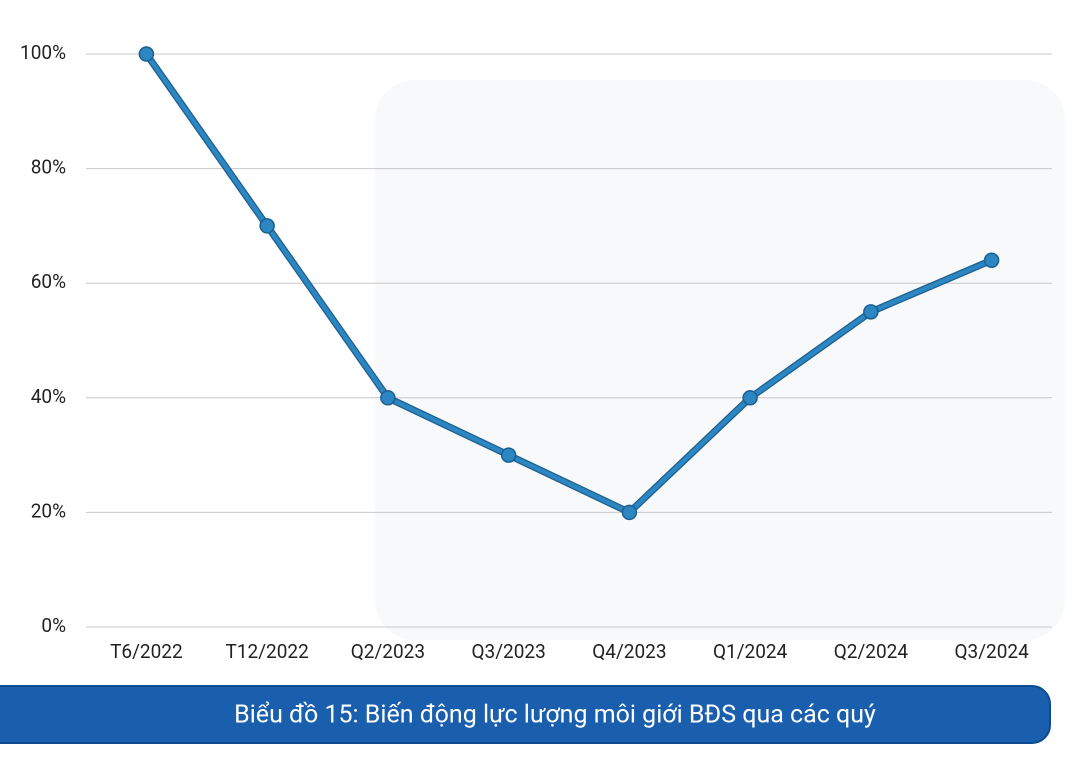 This screenshot has height=757, width=1087. What do you see at coordinates (629, 651) in the screenshot?
I see `x-tick-label: Q4/2023` at bounding box center [629, 651].